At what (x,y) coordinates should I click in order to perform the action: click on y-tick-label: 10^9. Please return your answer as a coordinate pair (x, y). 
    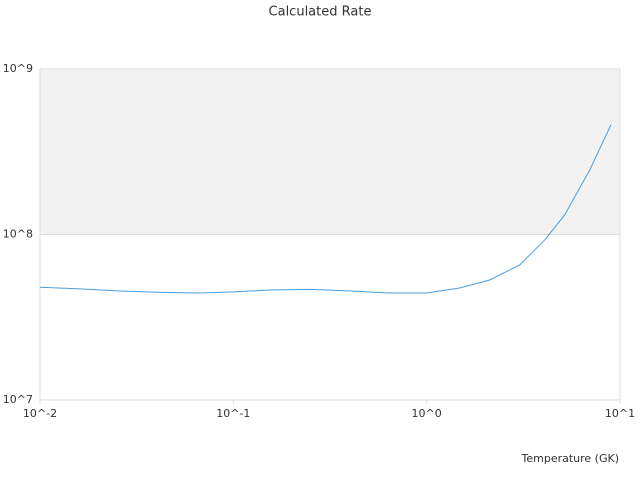
    Looking at the image, I should click on (18, 68).